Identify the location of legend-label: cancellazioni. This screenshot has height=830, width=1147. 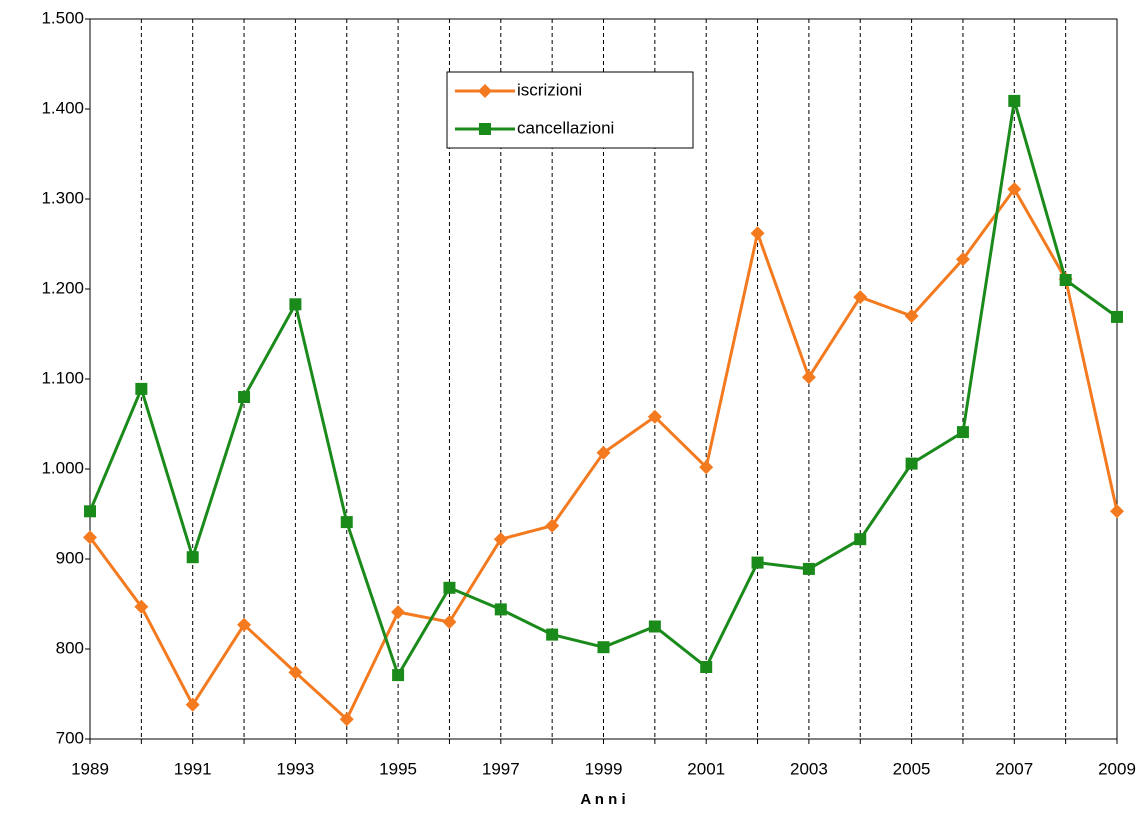
(565, 127).